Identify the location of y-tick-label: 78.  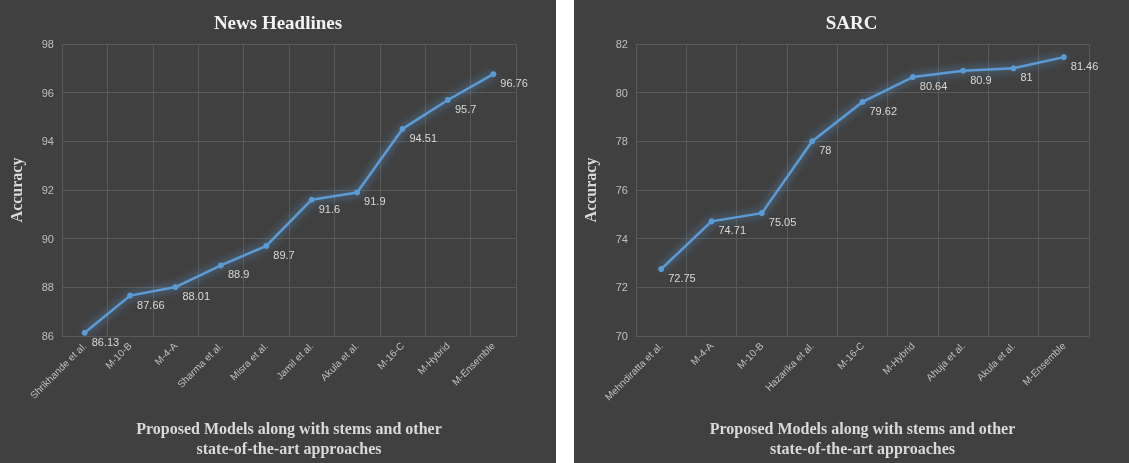
(621, 141).